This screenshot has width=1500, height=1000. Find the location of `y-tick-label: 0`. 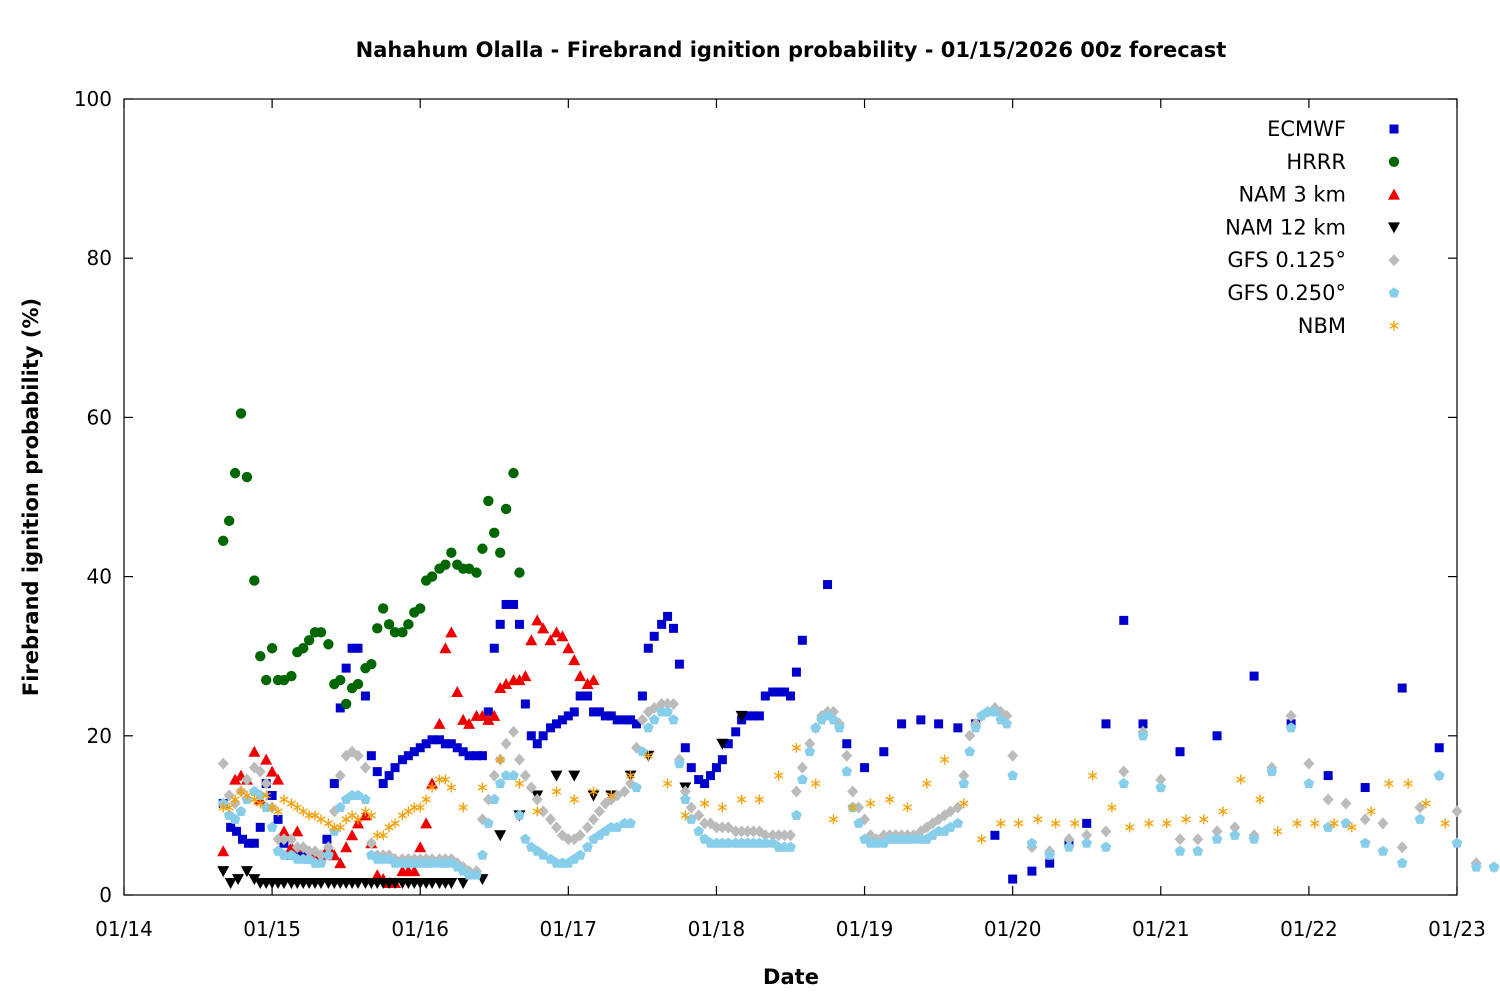

y-tick-label: 0 is located at coordinates (105, 895).